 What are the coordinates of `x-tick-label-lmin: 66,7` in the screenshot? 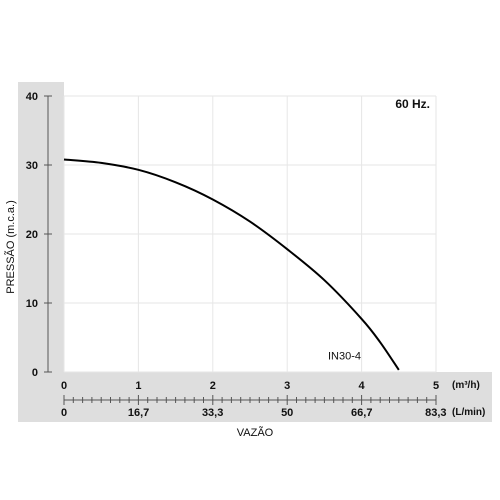 It's located at (361, 413).